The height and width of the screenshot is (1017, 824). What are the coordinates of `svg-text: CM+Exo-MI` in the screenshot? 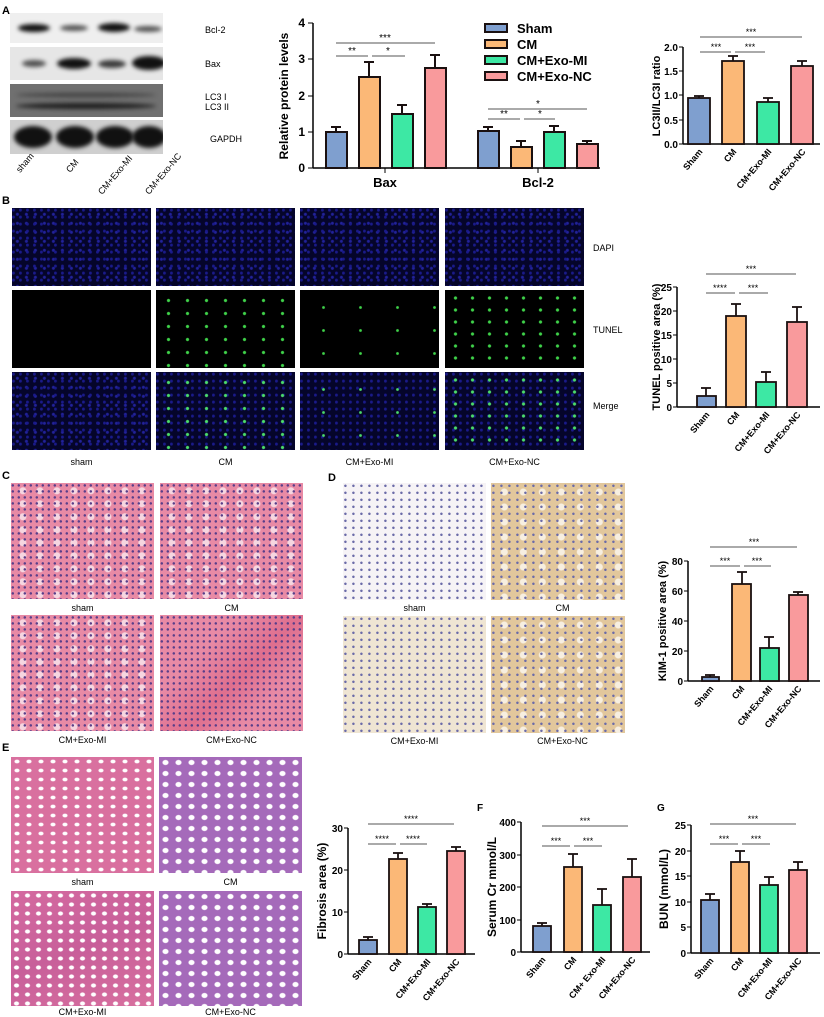 It's located at (552, 60).